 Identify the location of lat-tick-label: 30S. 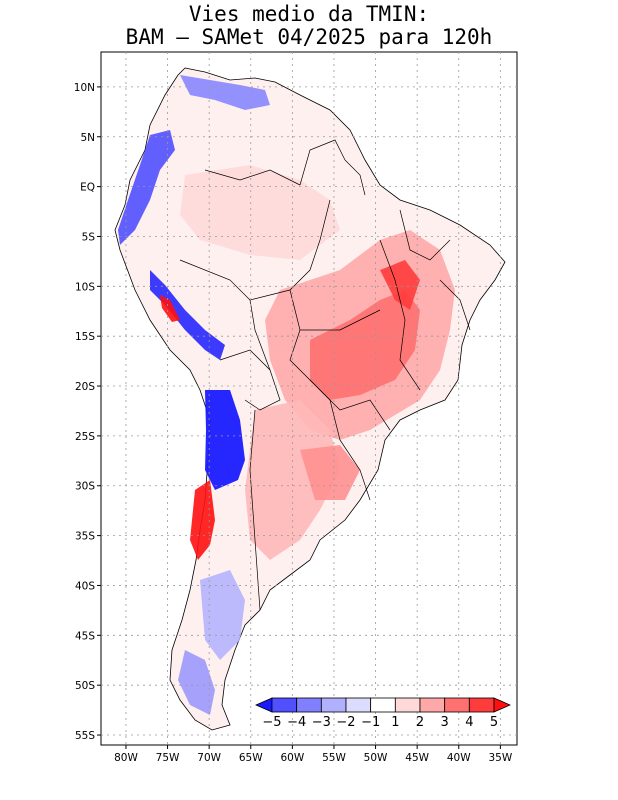
(85, 487).